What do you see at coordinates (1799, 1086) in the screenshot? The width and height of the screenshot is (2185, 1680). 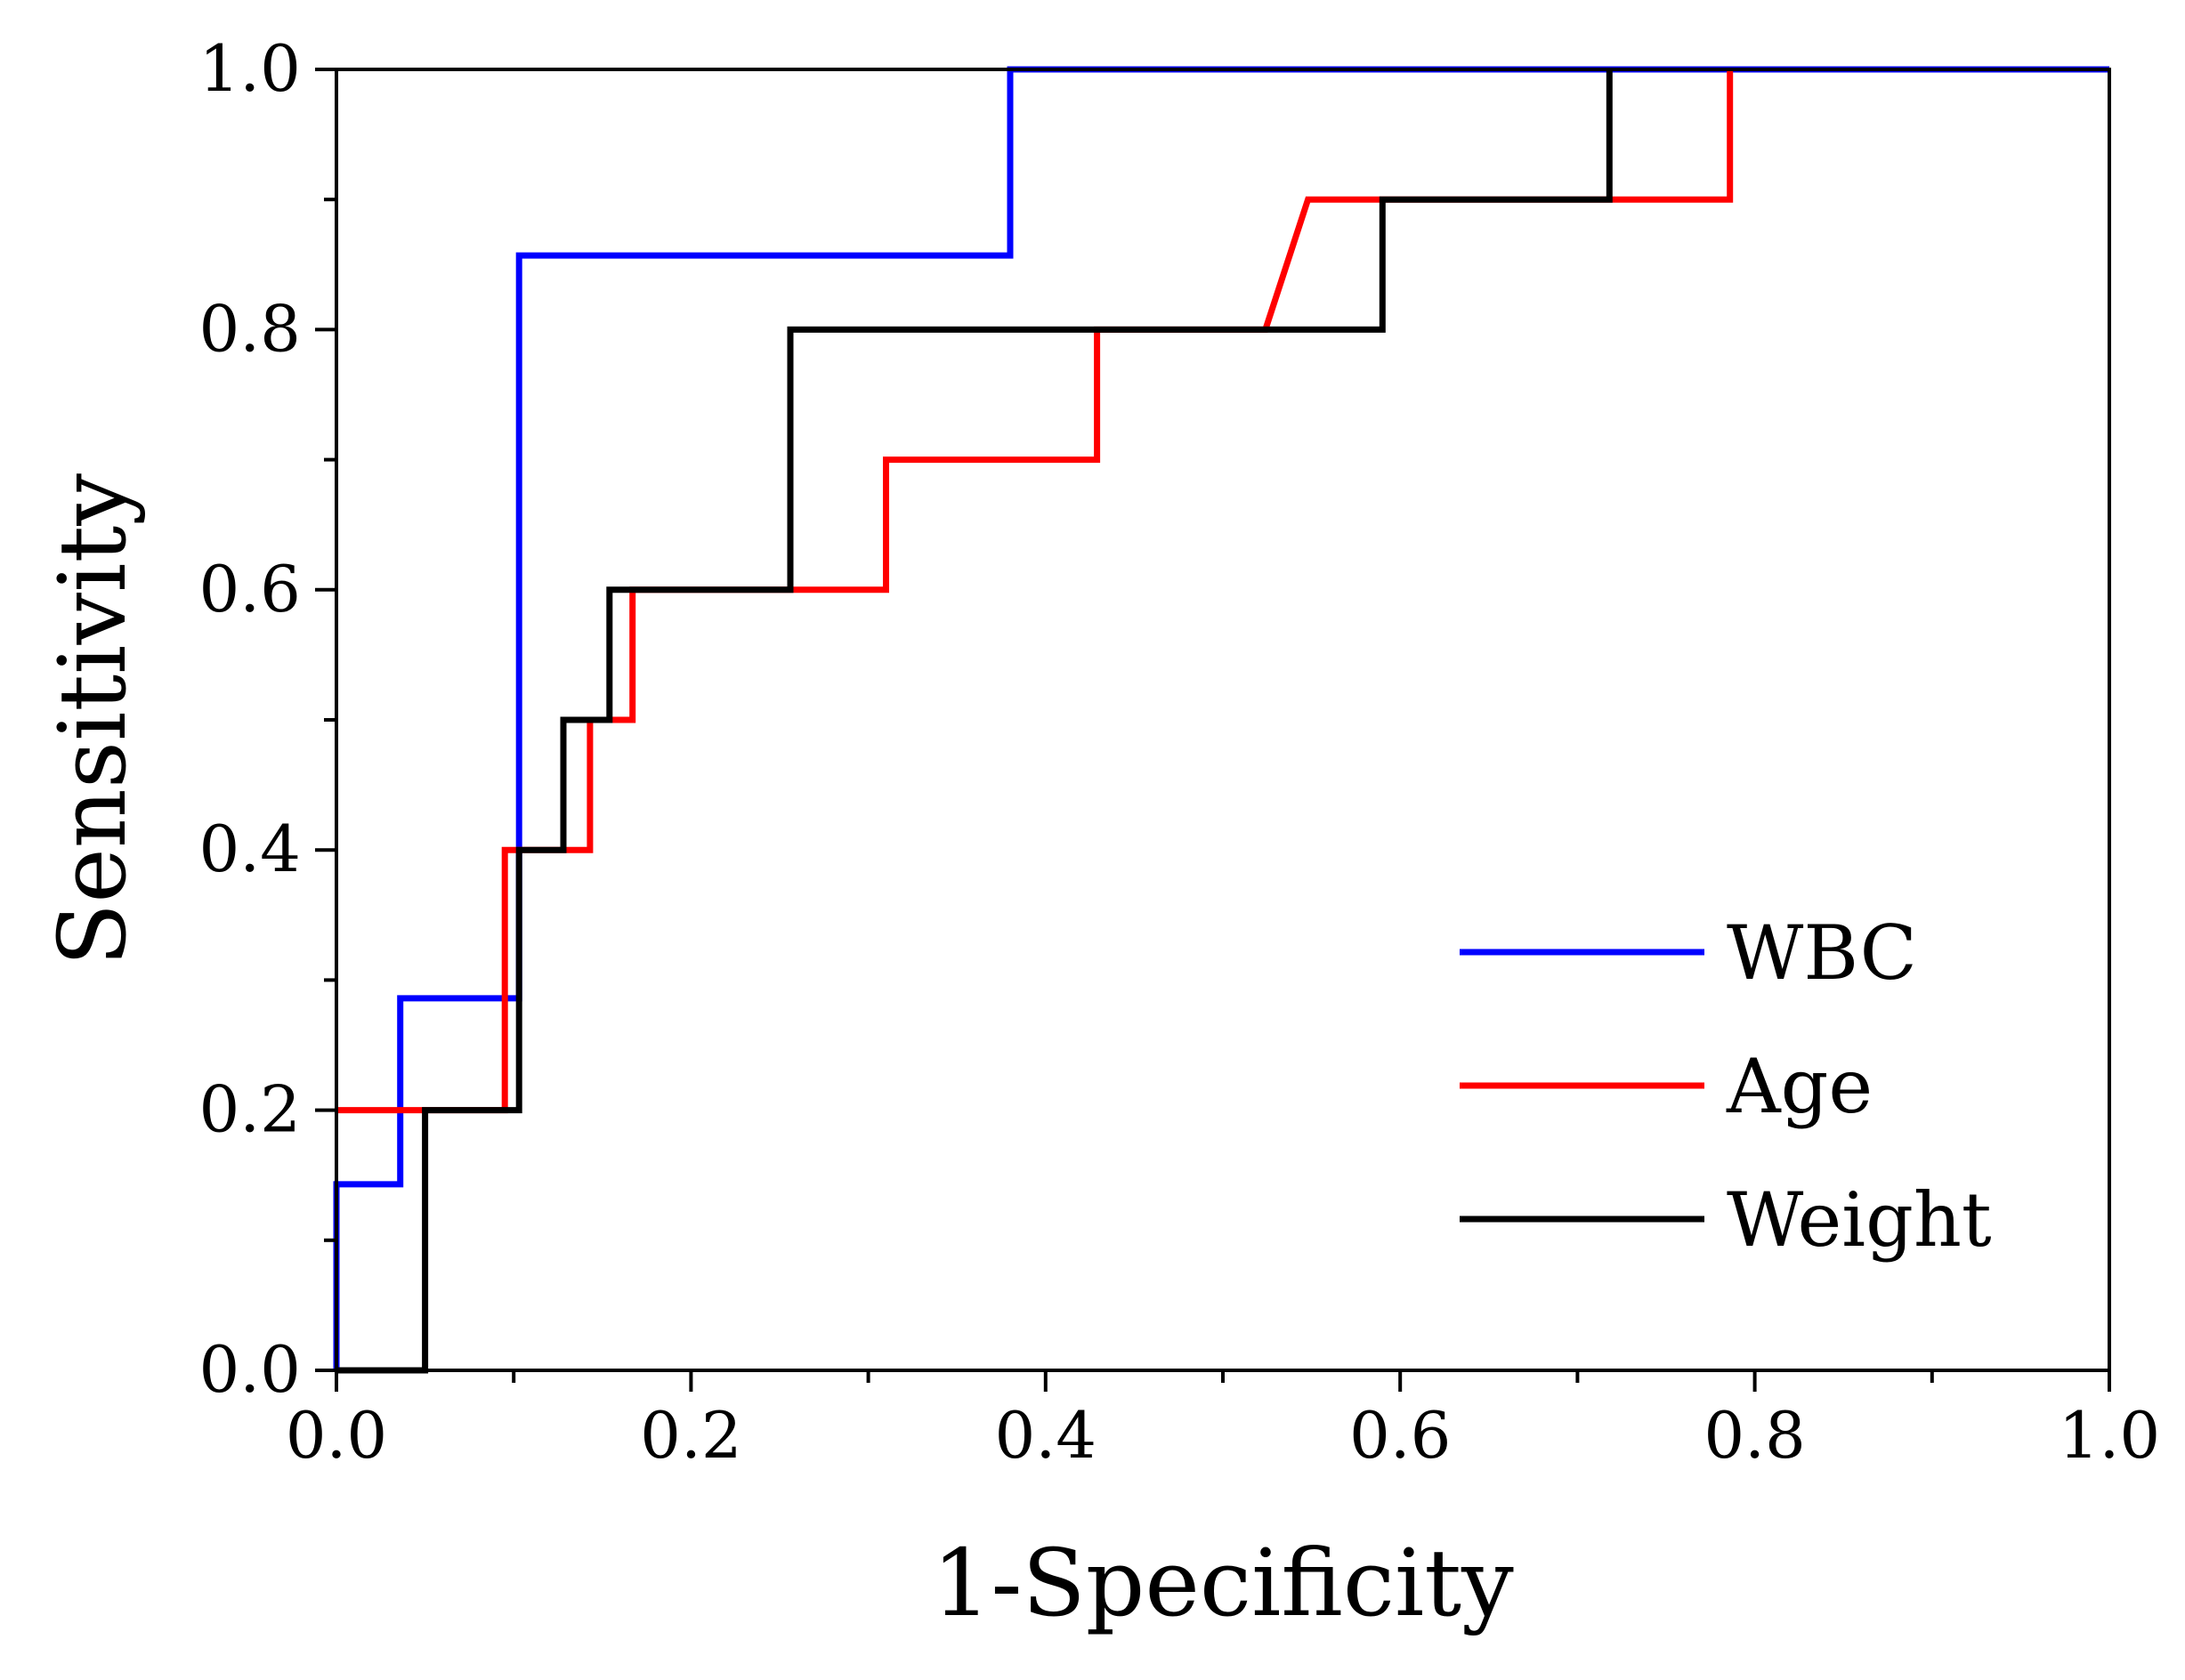 I see `legend-label-age: Age` at bounding box center [1799, 1086].